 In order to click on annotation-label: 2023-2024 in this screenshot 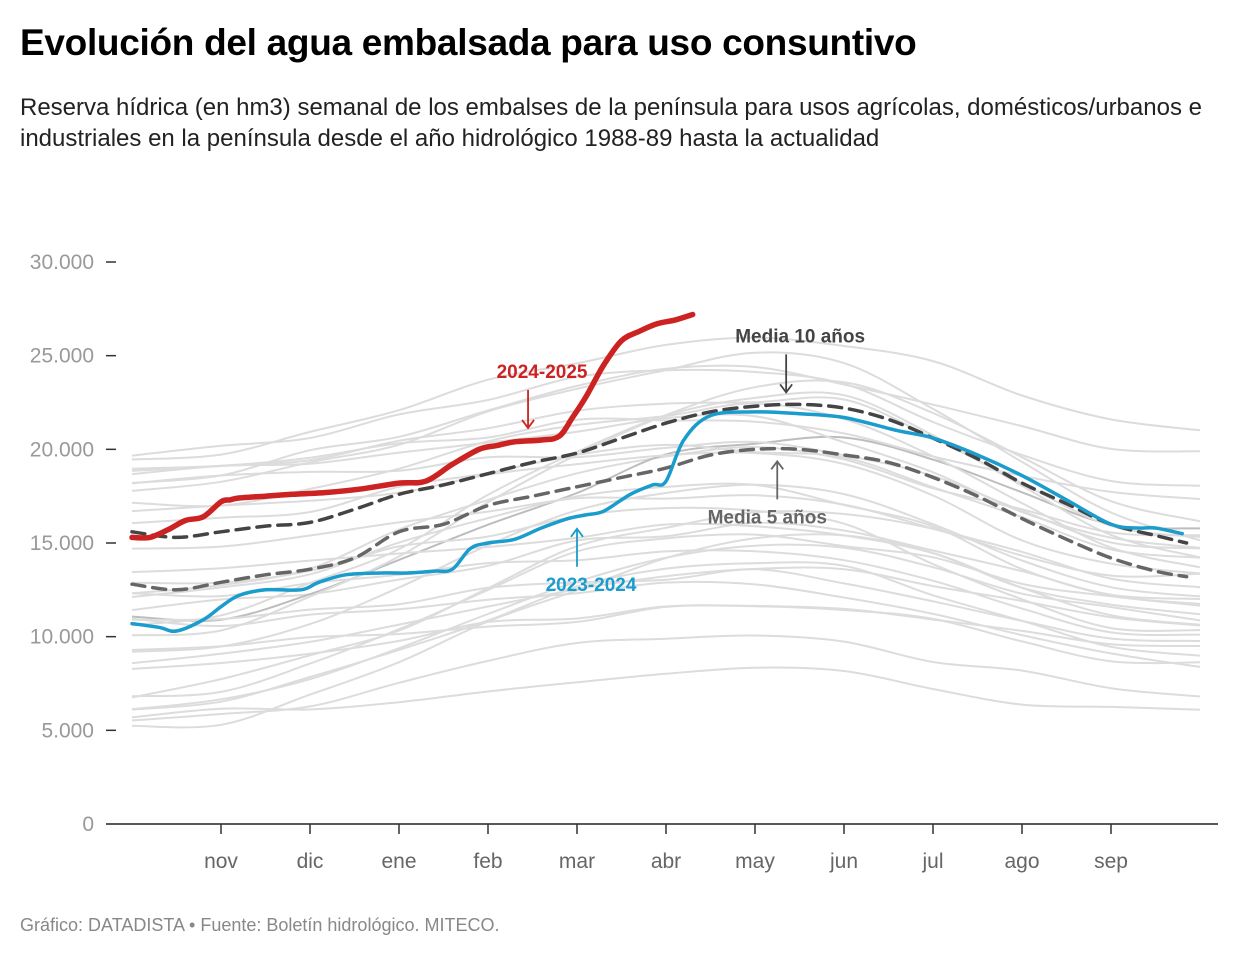, I will do `click(591, 585)`.